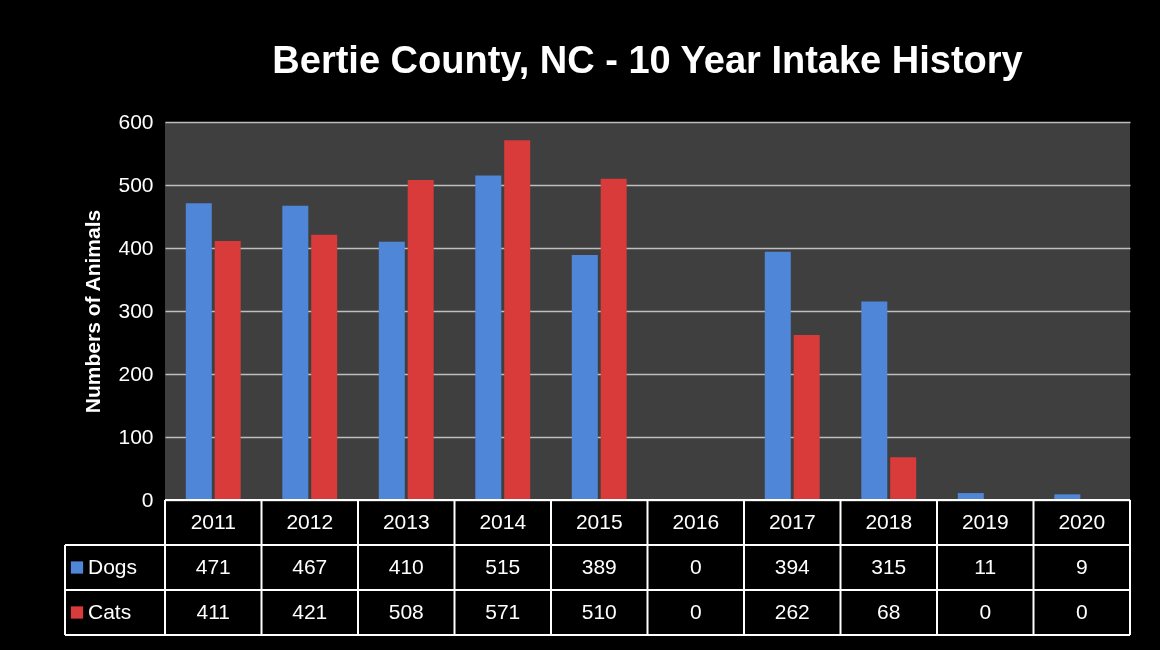  Describe the element at coordinates (136, 247) in the screenshot. I see `y-tick-label: 400` at that location.